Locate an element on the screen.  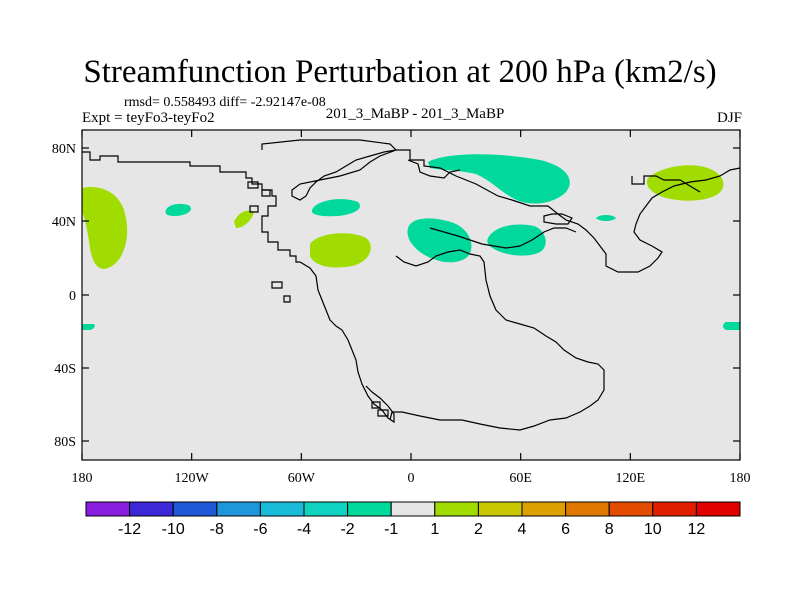
colorbar-label: -1 is located at coordinates (391, 529).